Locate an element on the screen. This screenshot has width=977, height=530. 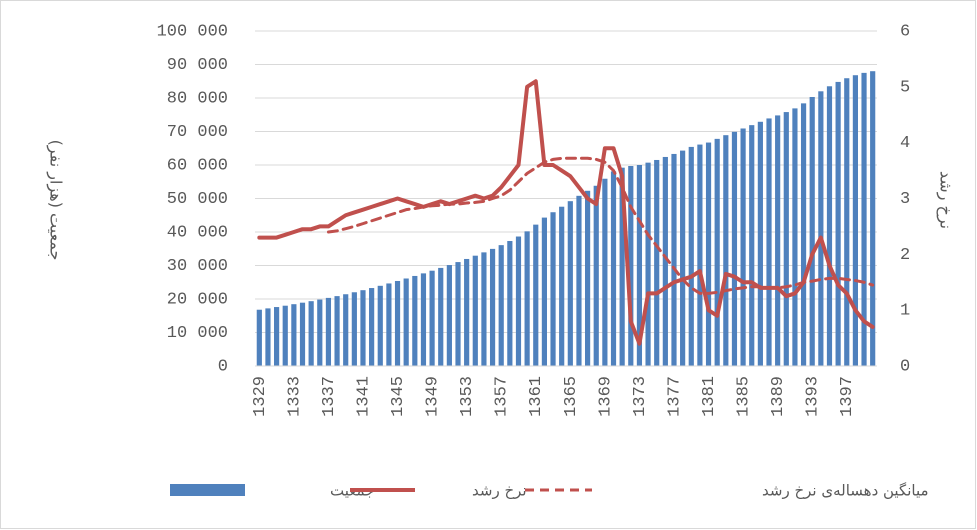
y-tick-label: 30 000 is located at coordinates (197, 266).